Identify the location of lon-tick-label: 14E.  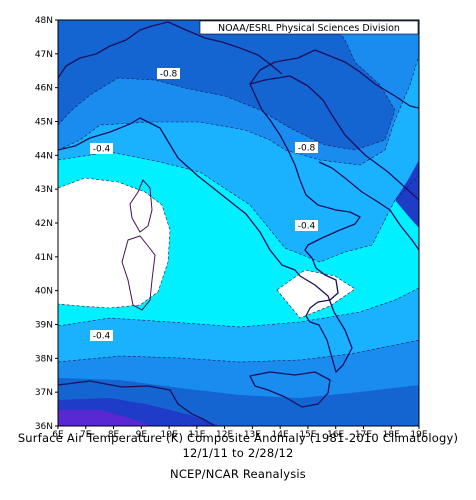
(280, 435).